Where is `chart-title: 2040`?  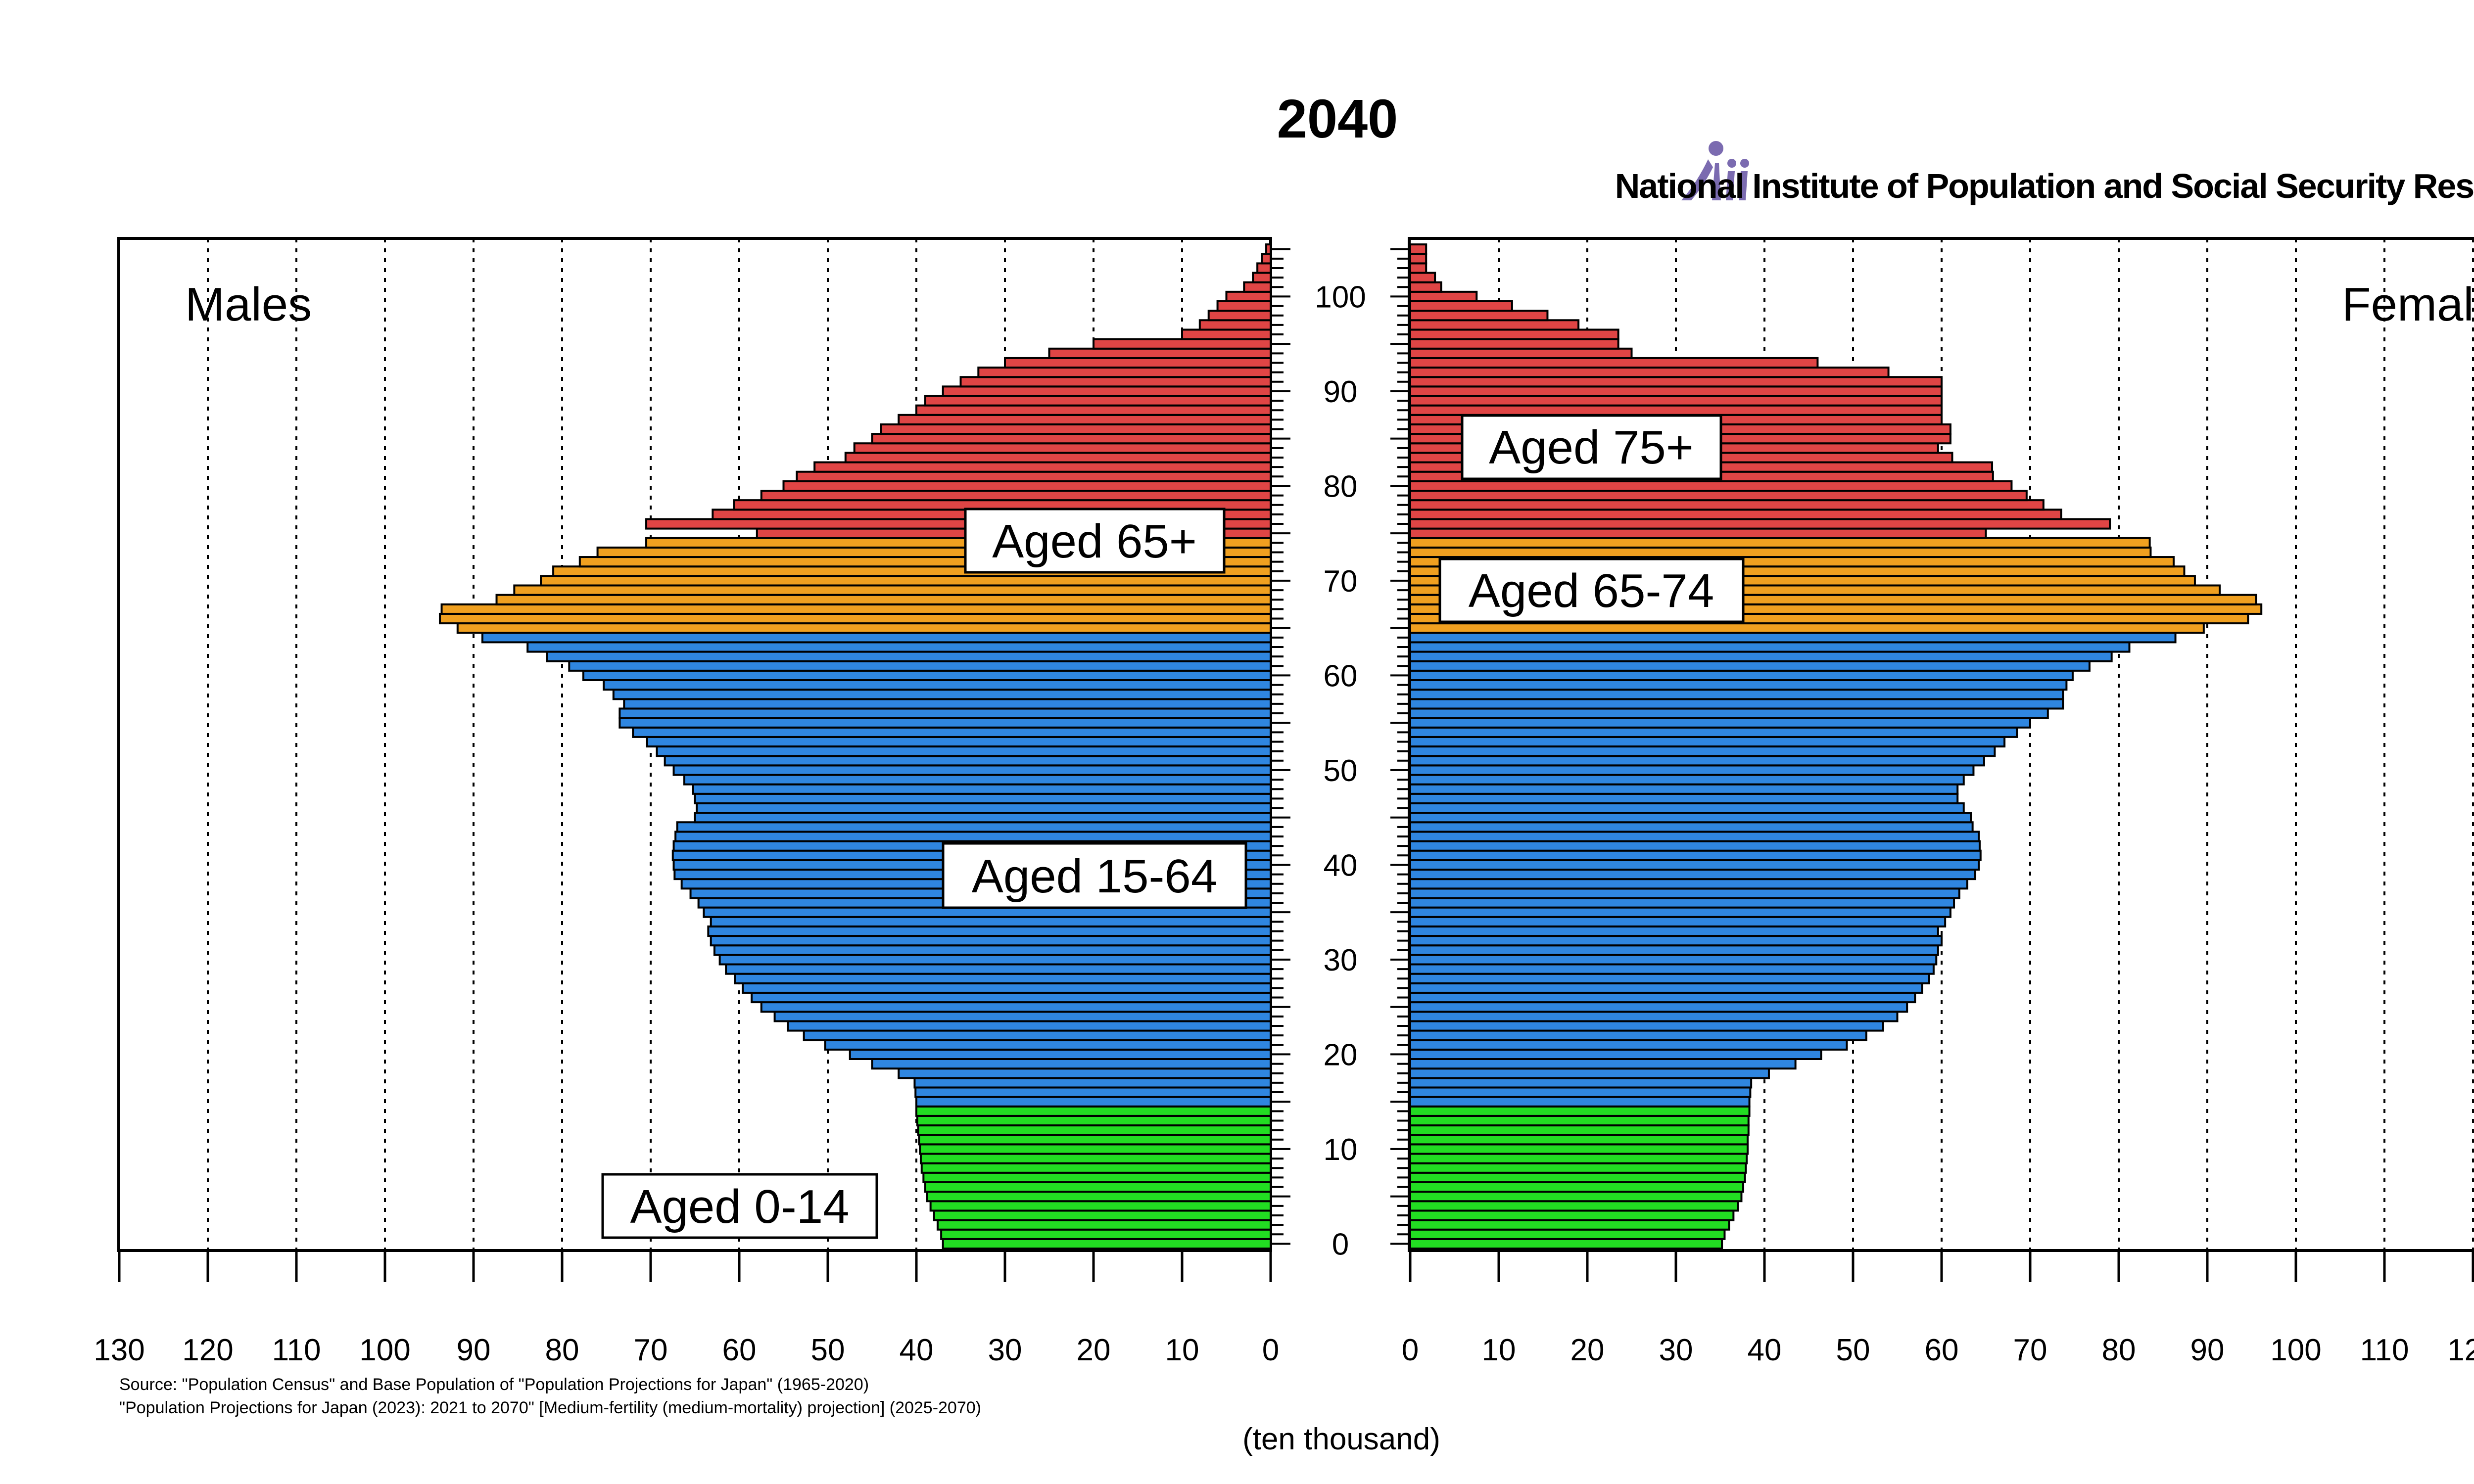 chart-title: 2040 is located at coordinates (1337, 119).